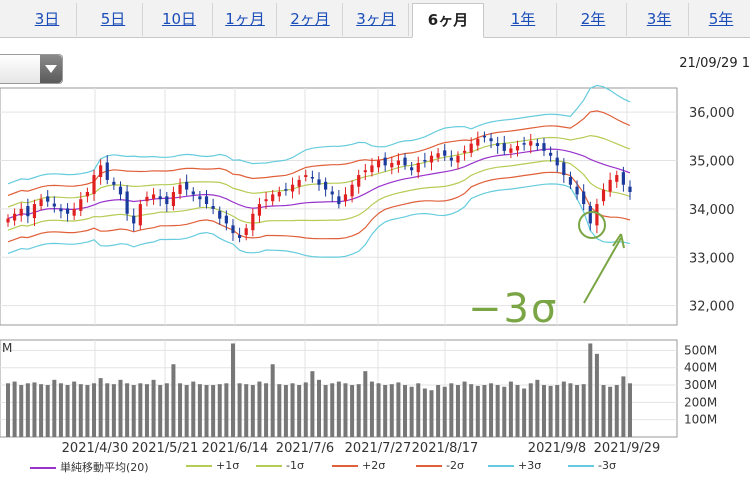 The width and height of the screenshot is (750, 479). What do you see at coordinates (607, 465) in the screenshot?
I see `legend-label: -3σ` at bounding box center [607, 465].